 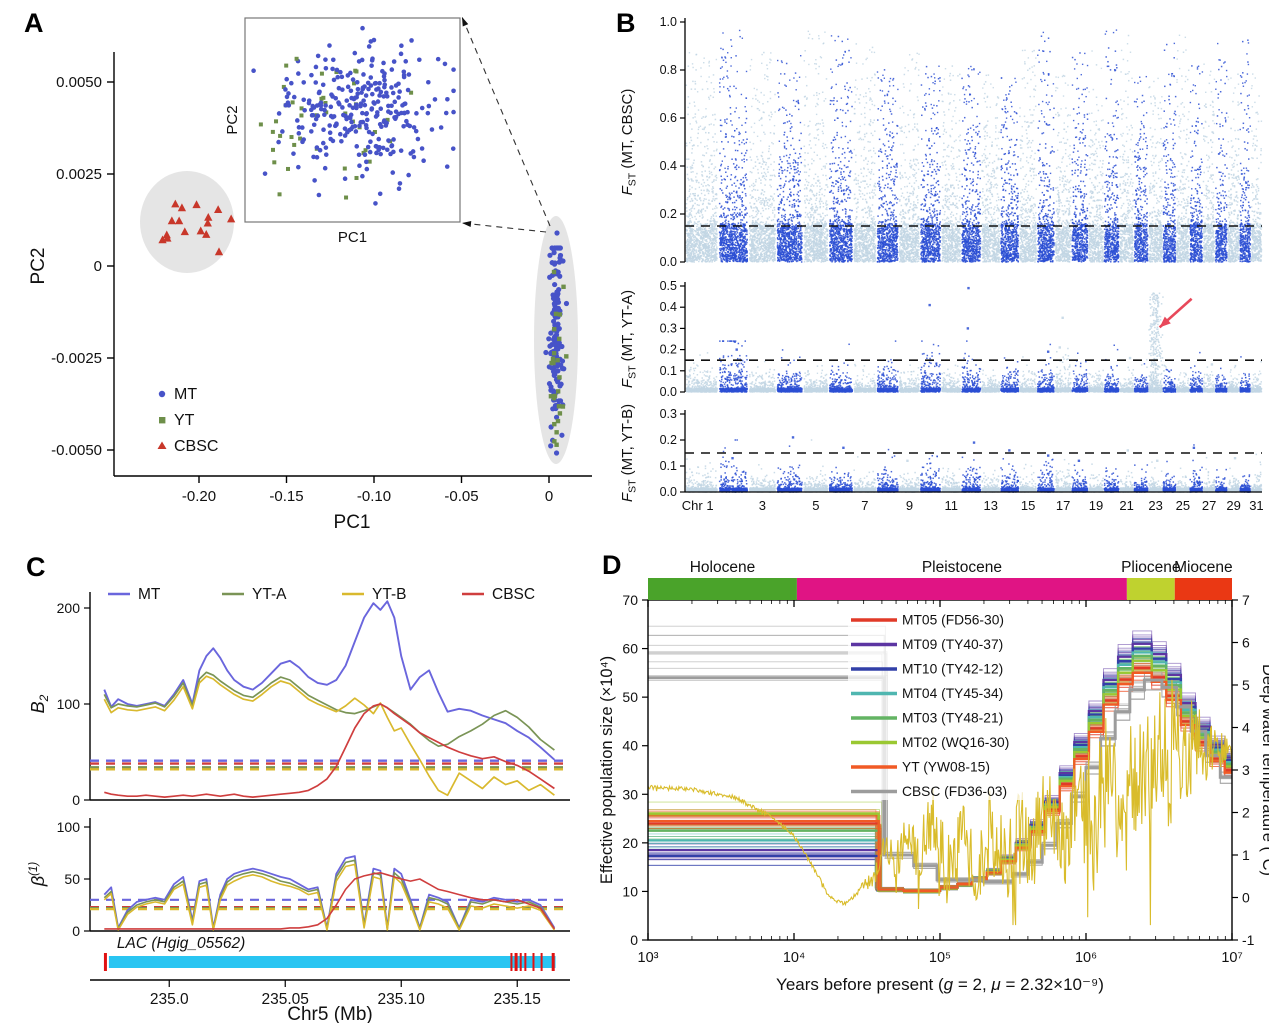 I want to click on tick-label: 7, so click(x=1246, y=600).